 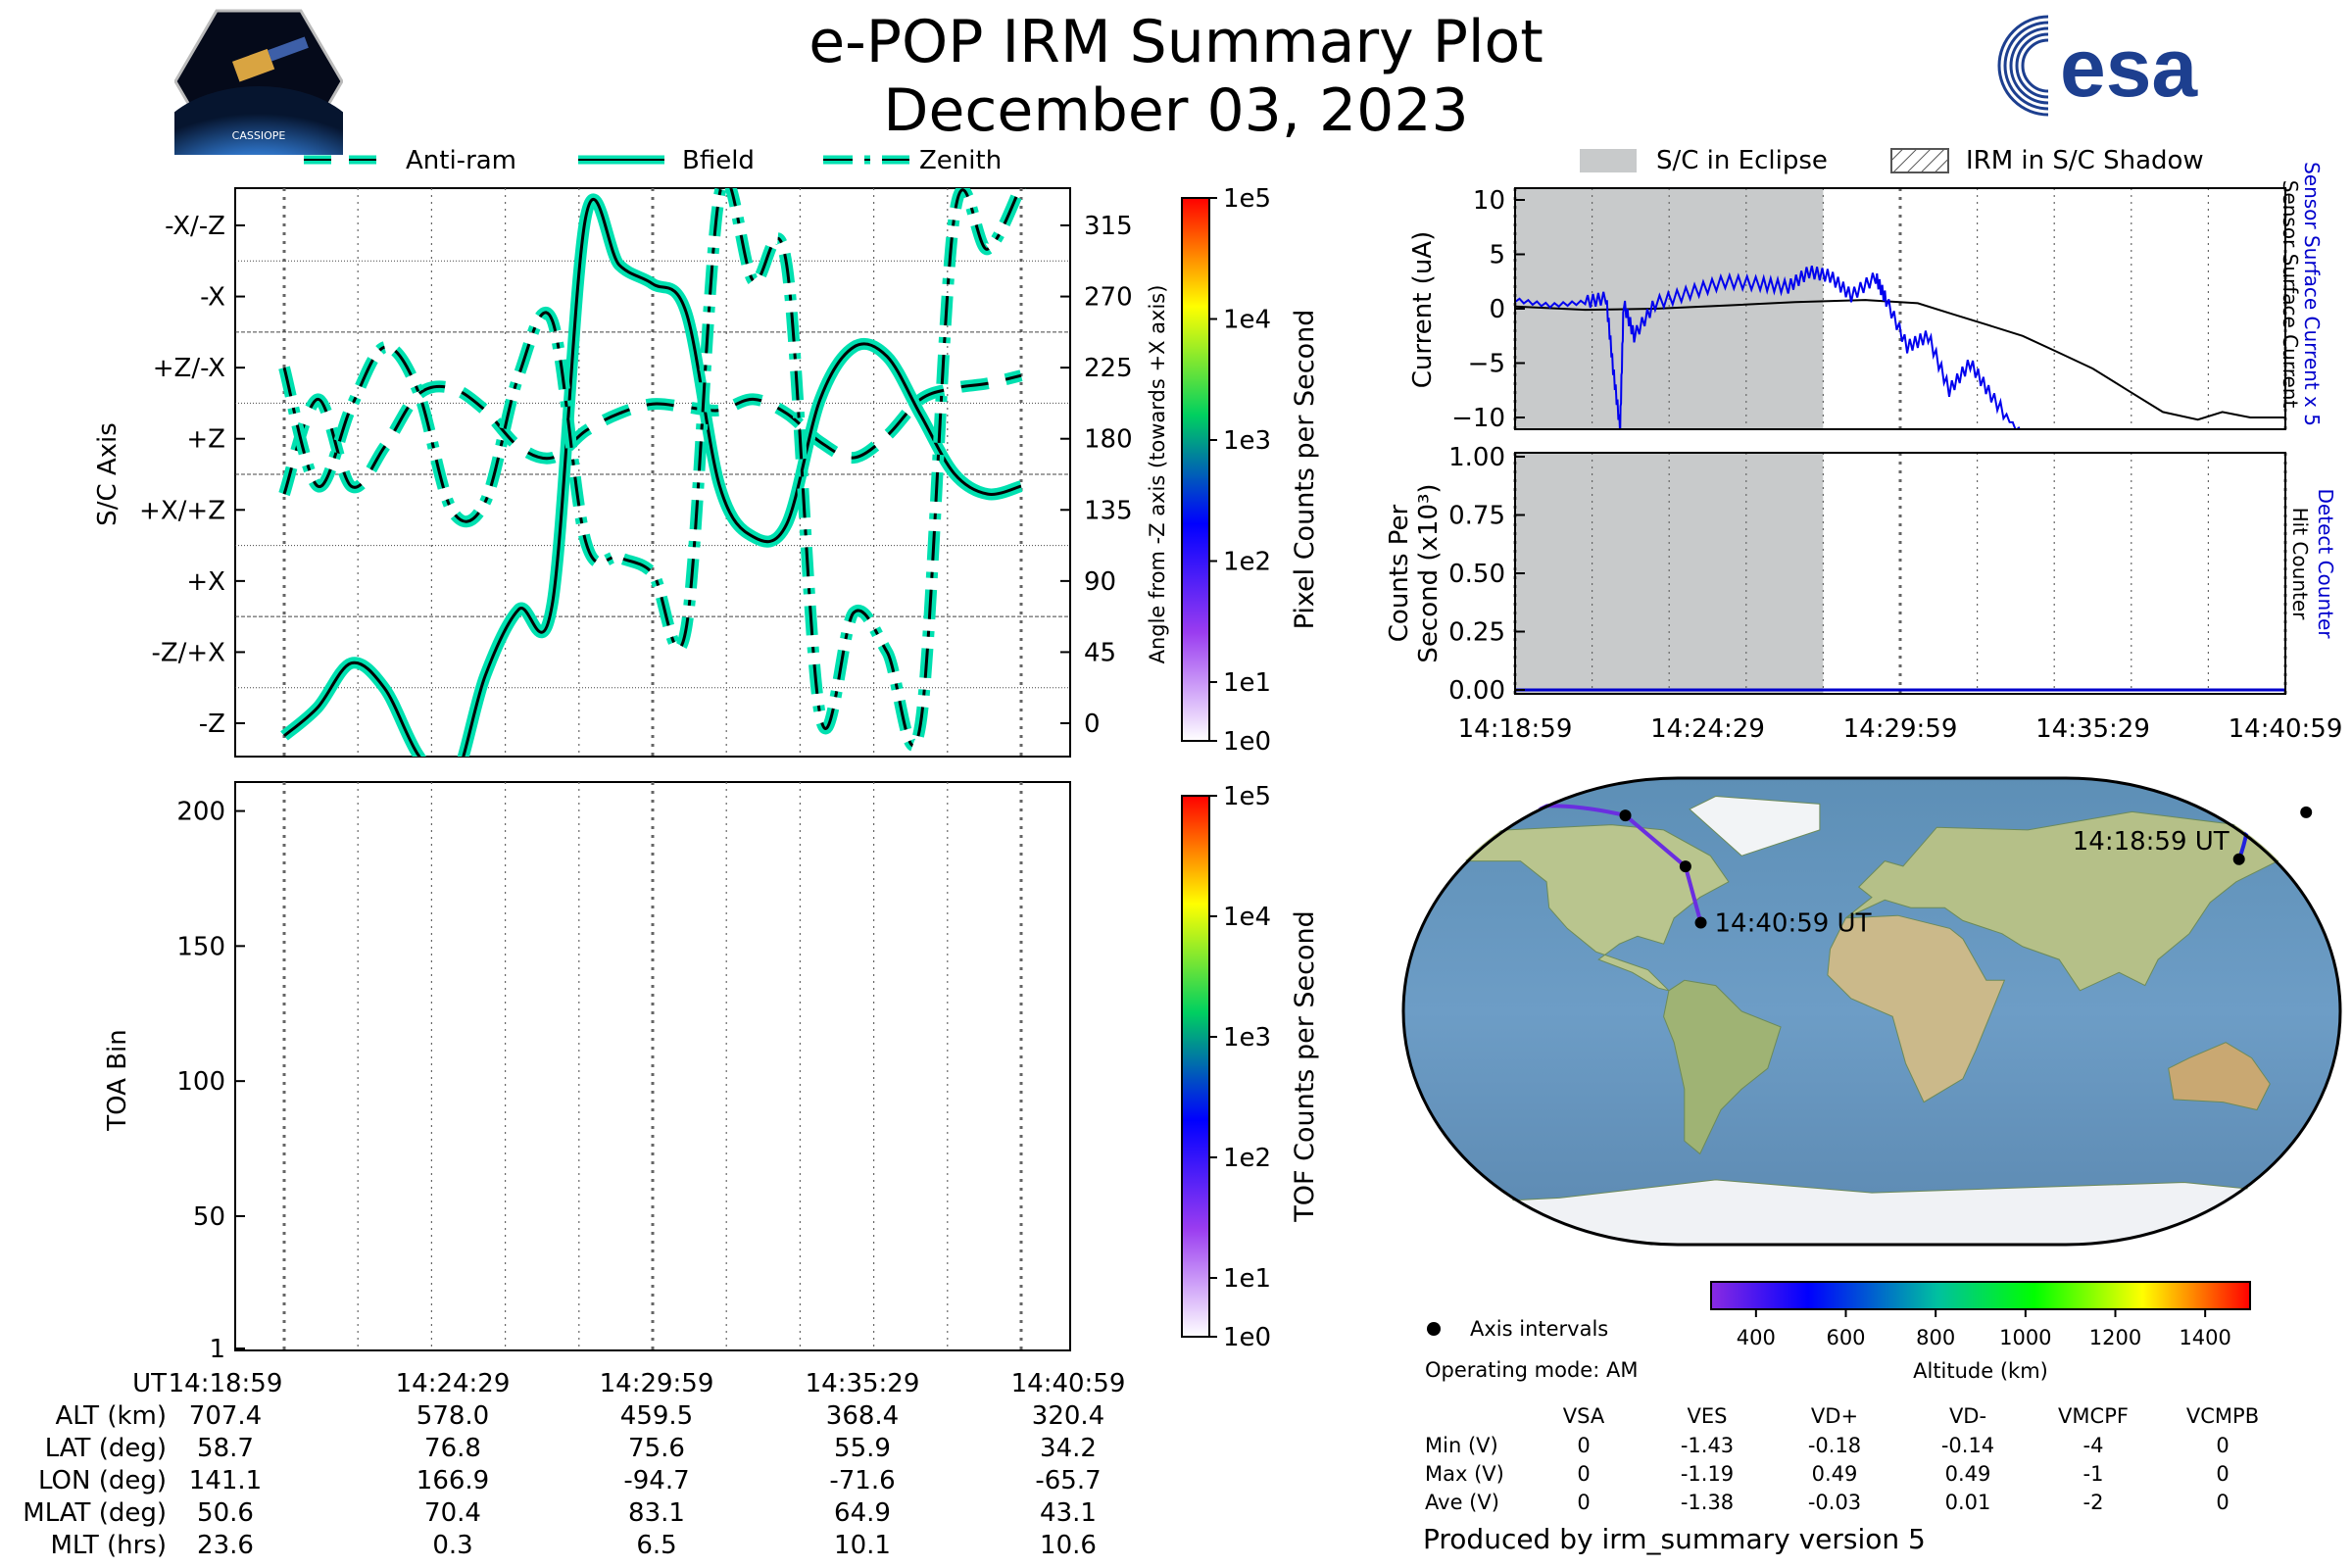 What do you see at coordinates (200, 1082) in the screenshot?
I see `tof-ytick: 100` at bounding box center [200, 1082].